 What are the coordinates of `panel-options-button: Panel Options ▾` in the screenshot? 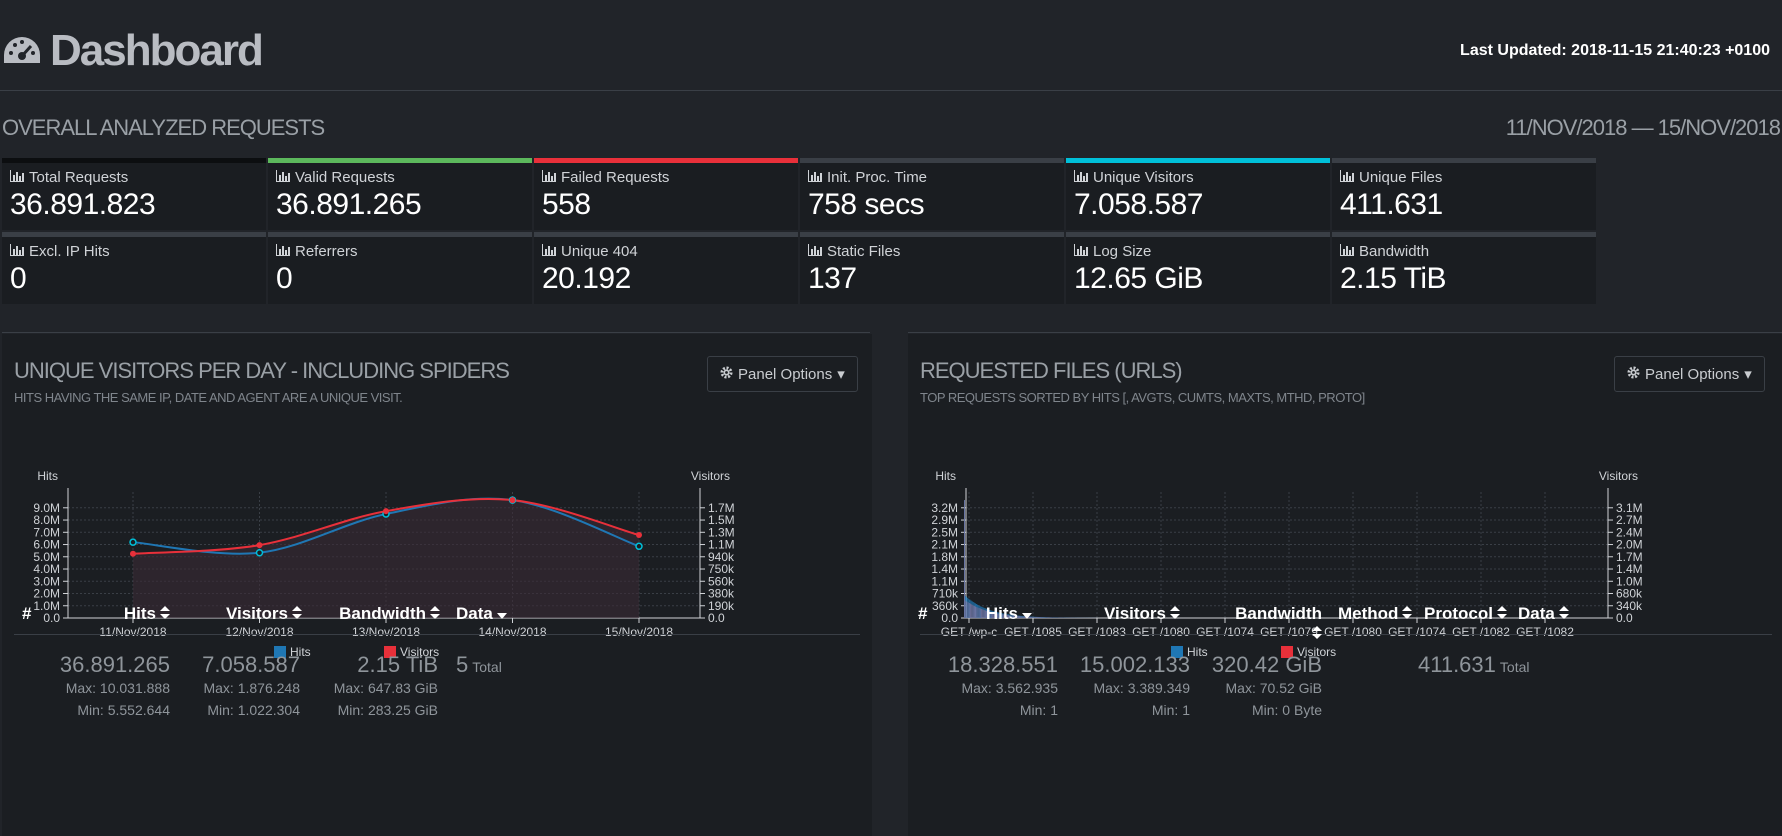 It's located at (1689, 374).